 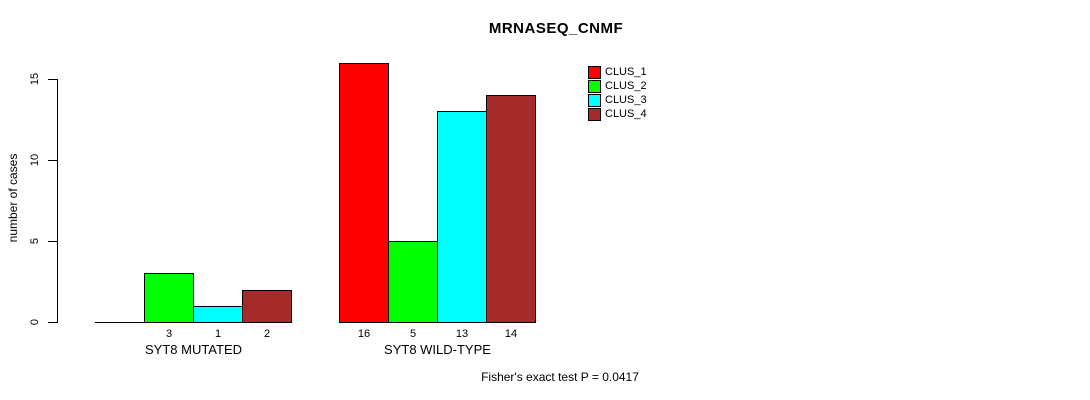 What do you see at coordinates (35, 322) in the screenshot?
I see `y-axis-tick-label: 0` at bounding box center [35, 322].